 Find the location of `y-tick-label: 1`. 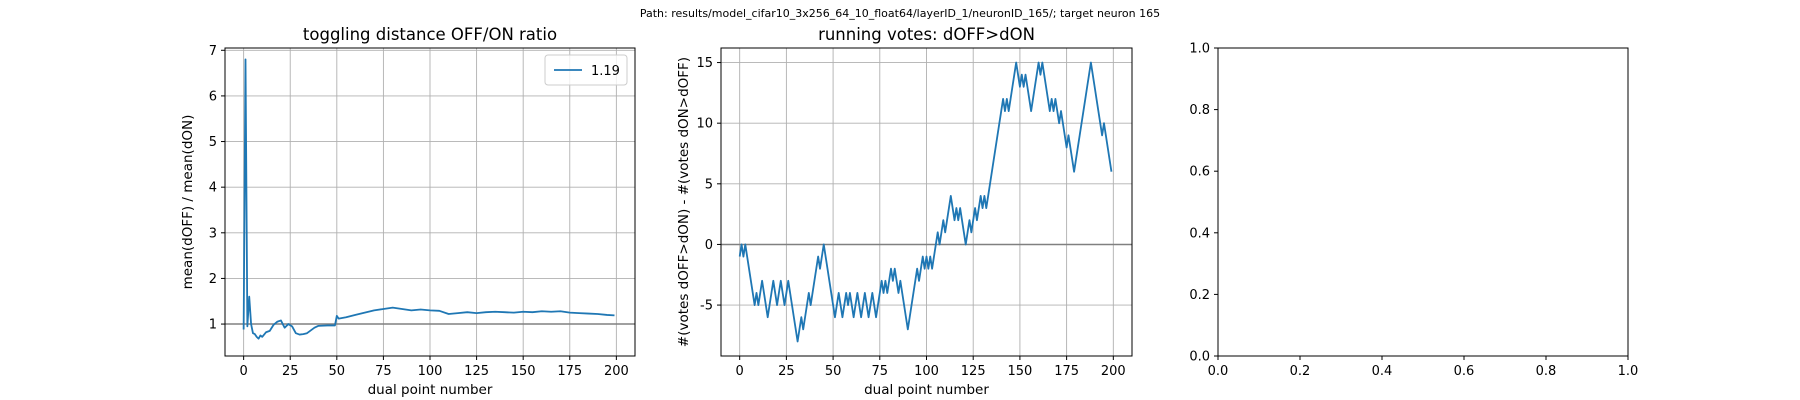

y-tick-label: 1 is located at coordinates (213, 325).